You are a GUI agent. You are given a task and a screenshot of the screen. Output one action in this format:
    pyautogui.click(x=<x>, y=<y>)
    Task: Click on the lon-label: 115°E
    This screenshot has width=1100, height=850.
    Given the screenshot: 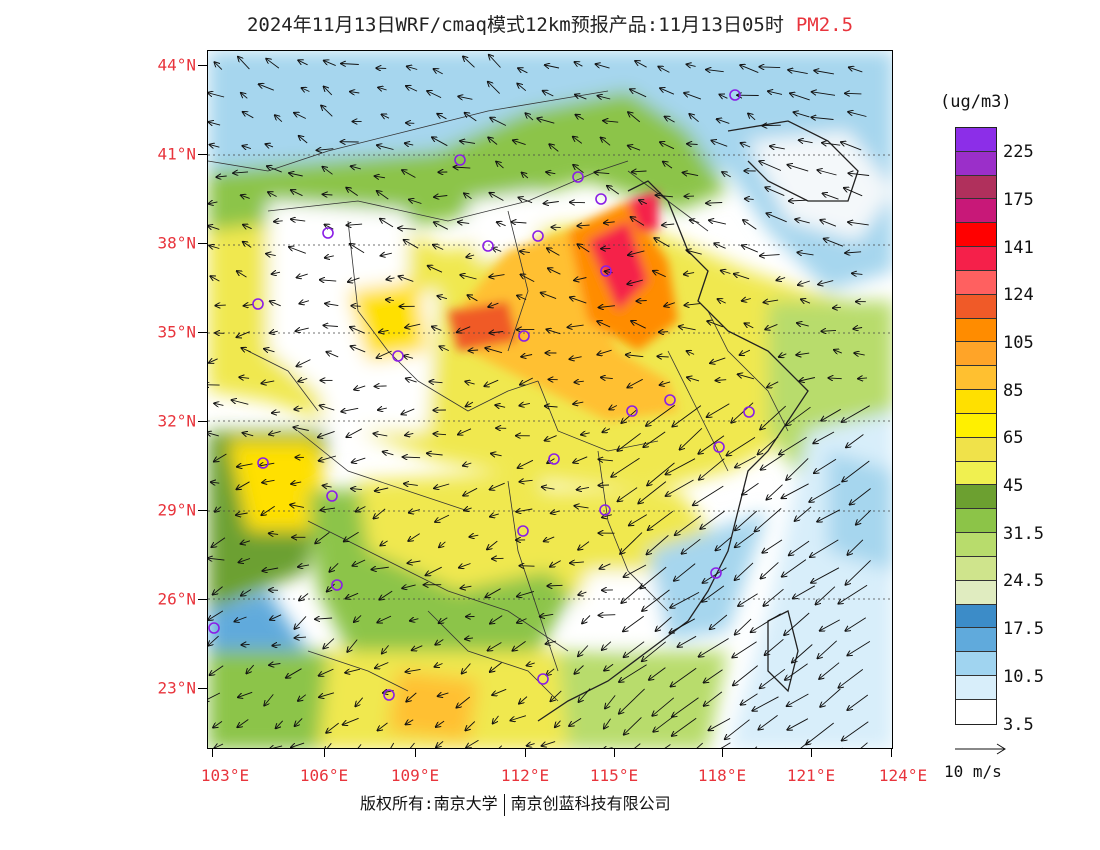 What is the action you would take?
    pyautogui.click(x=614, y=775)
    